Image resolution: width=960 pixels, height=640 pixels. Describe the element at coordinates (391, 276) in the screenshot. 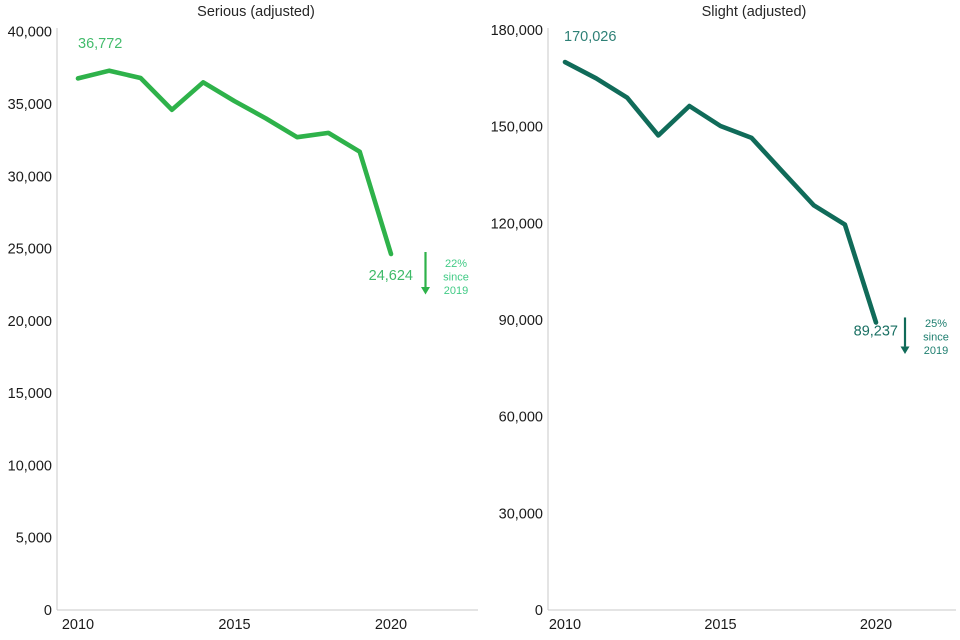

I see `end-value-label: 24,624` at that location.